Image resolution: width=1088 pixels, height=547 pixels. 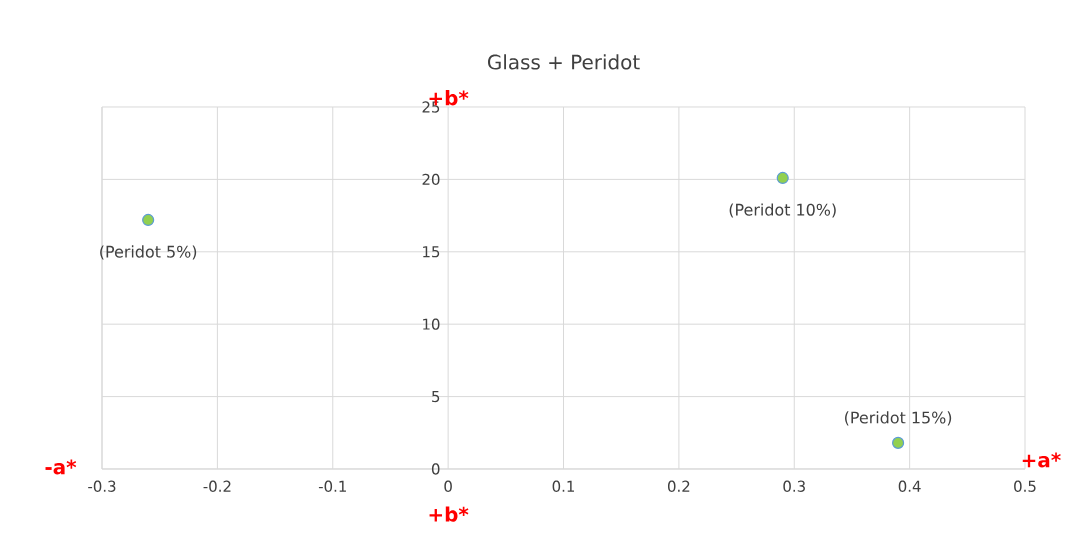 I want to click on annotation: +a*, so click(x=1041, y=460).